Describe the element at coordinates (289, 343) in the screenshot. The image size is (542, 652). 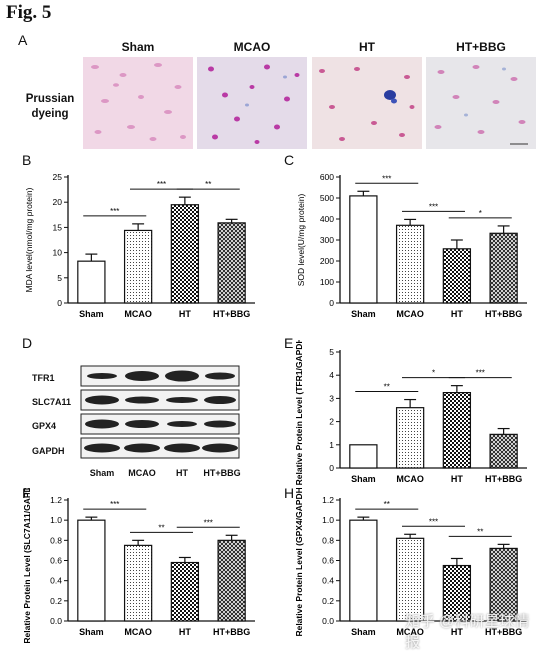
I see `panel-letter-e: E` at that location.